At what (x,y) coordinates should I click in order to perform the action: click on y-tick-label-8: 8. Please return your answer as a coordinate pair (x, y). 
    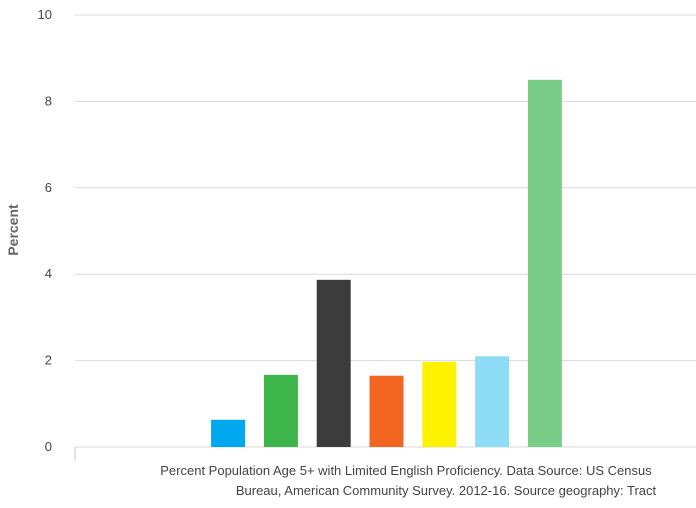
    Looking at the image, I should click on (48, 100).